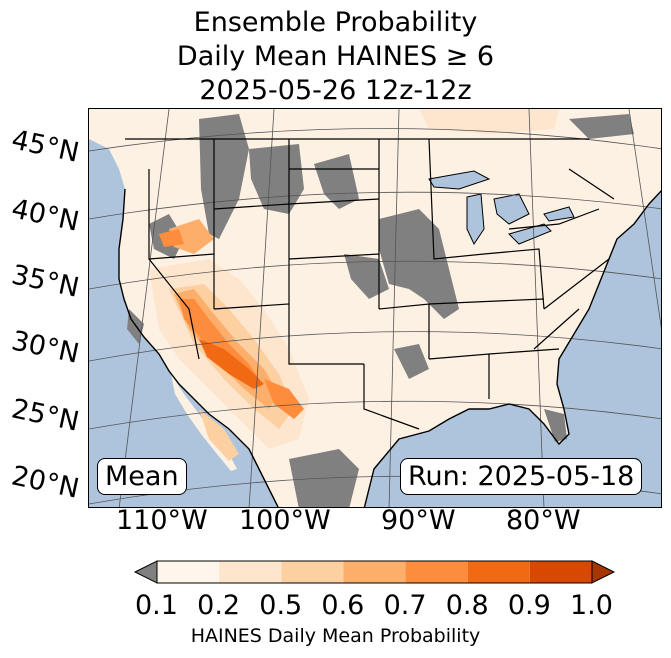  I want to click on great-lakes, so click(501, 208).